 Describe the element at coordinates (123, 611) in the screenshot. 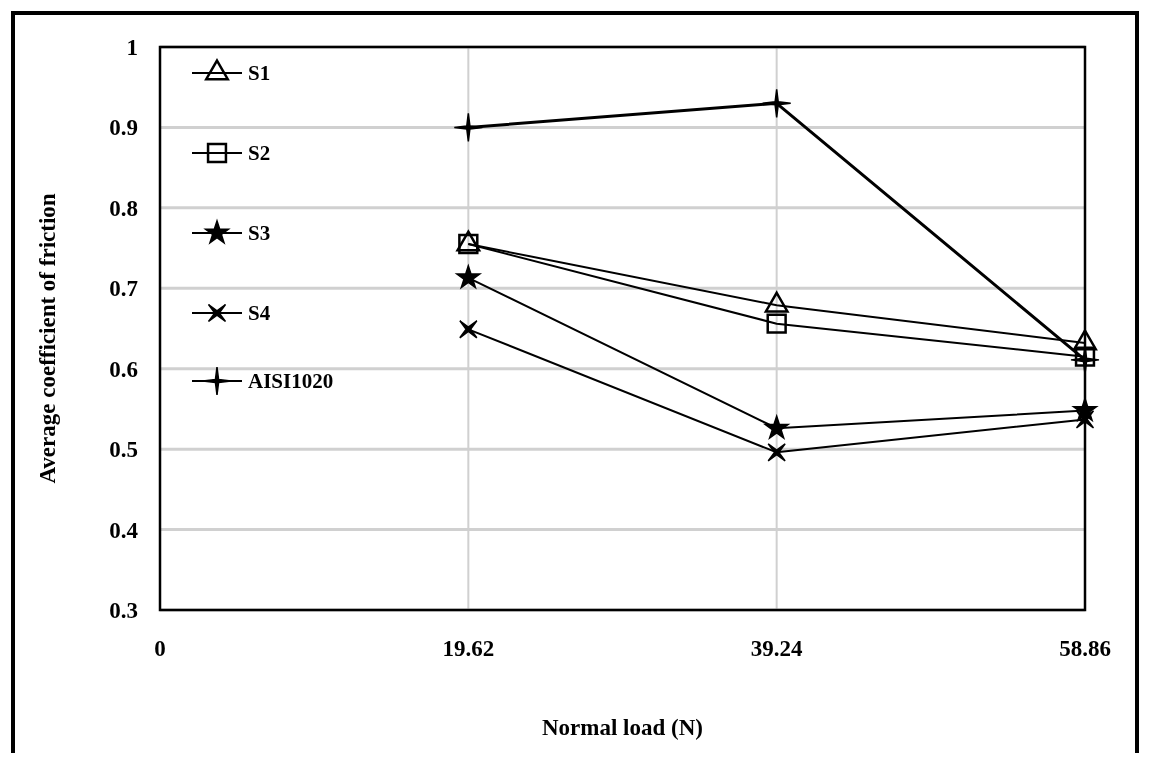

I see `y-tick-label: 0.3` at that location.